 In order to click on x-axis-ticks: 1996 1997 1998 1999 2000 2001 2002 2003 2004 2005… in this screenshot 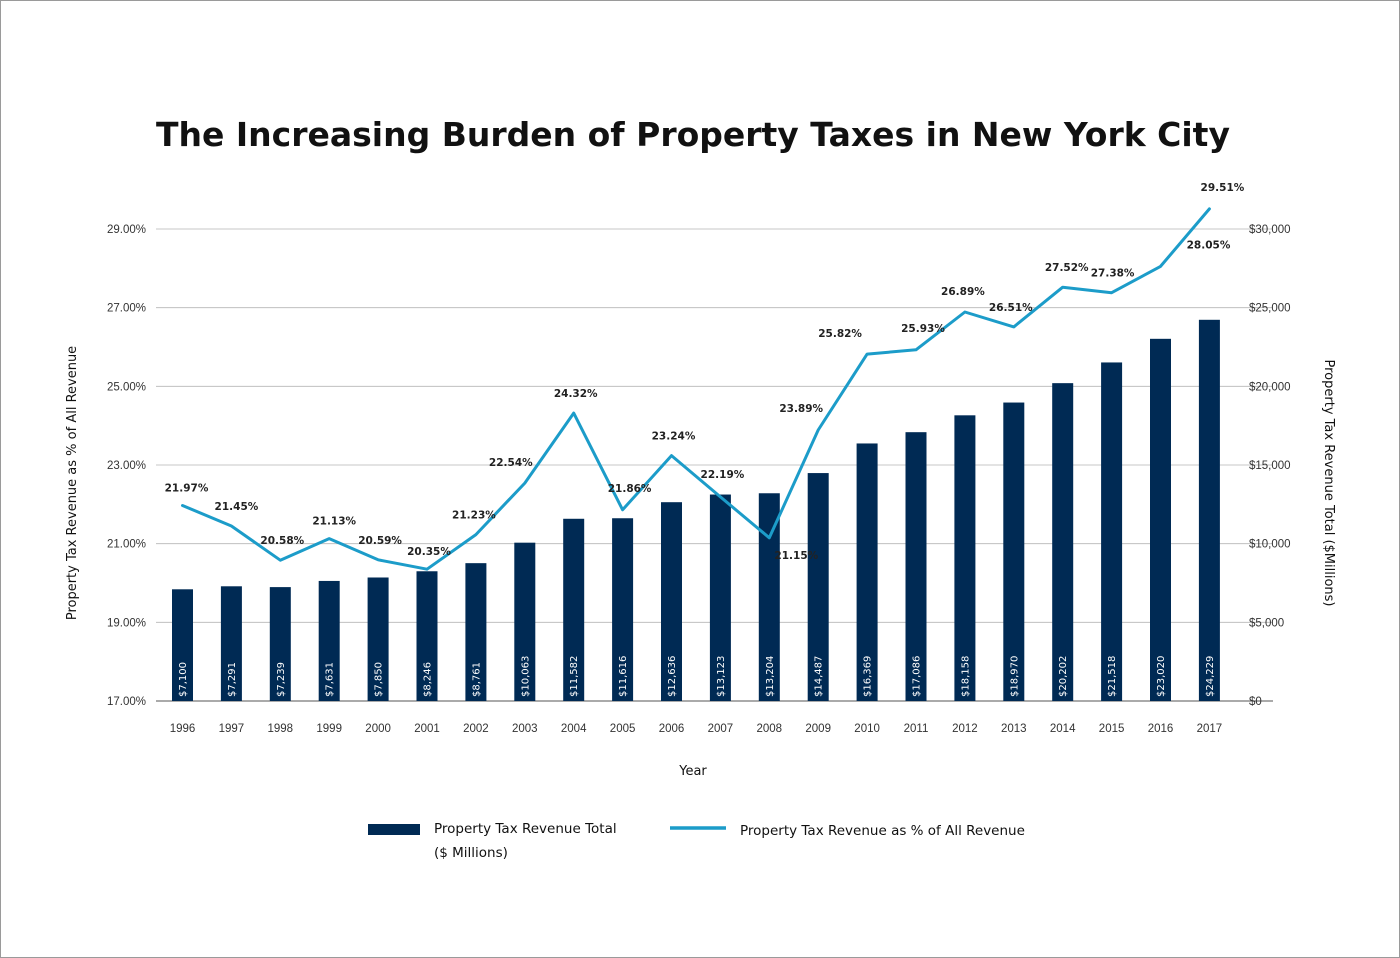, I will do `click(696, 729)`.